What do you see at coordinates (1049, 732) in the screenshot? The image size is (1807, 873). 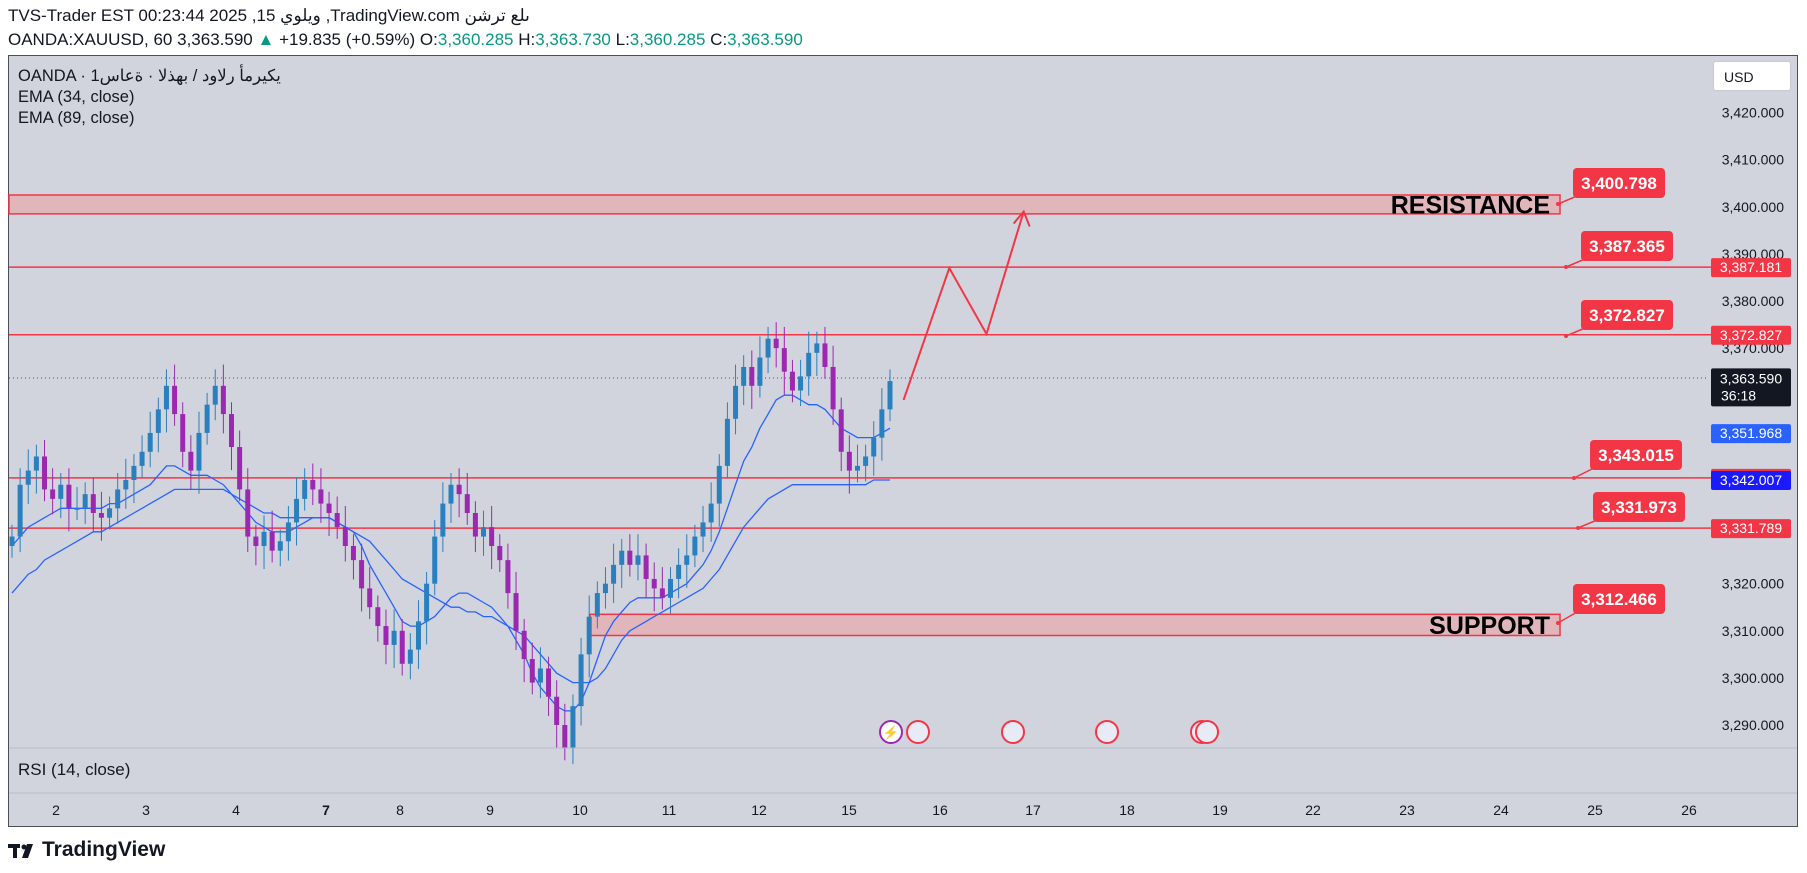 I see `event-icons: ⚡` at bounding box center [1049, 732].